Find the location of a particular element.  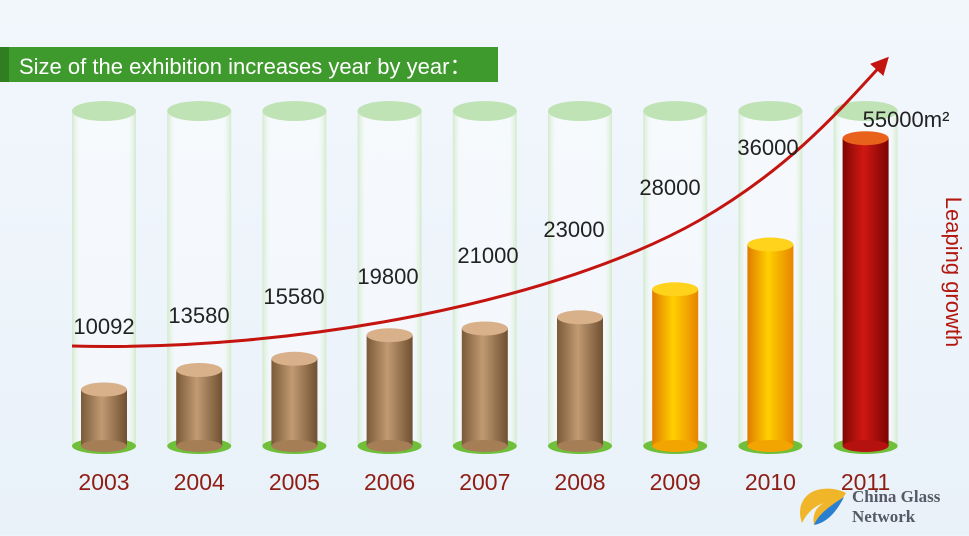

bar-2006 is located at coordinates (389, 390).